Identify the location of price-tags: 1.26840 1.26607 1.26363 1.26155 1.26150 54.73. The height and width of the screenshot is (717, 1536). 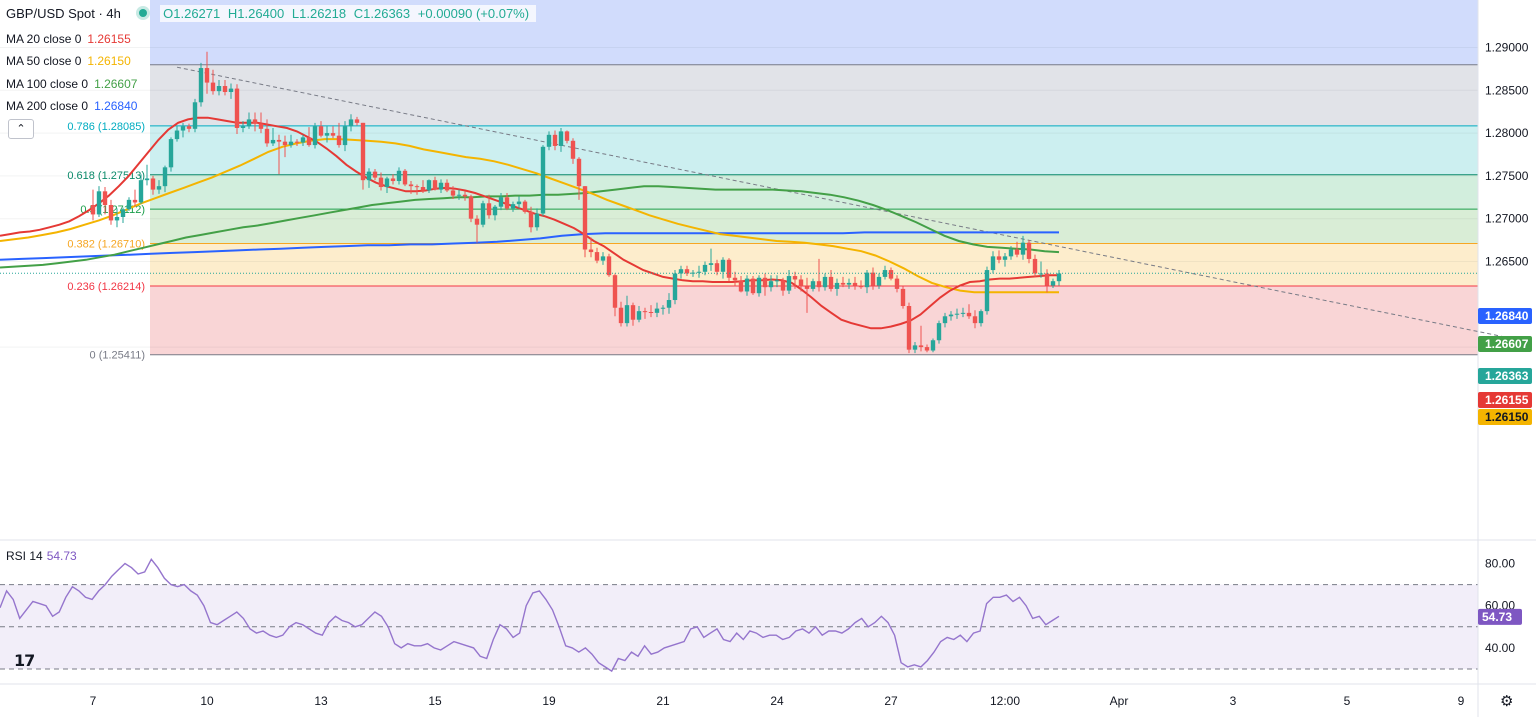
(1505, 466).